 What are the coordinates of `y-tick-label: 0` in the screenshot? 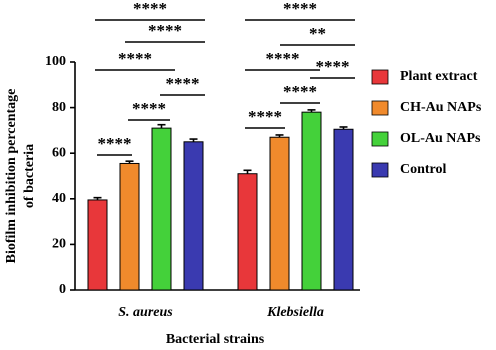 It's located at (62, 289).